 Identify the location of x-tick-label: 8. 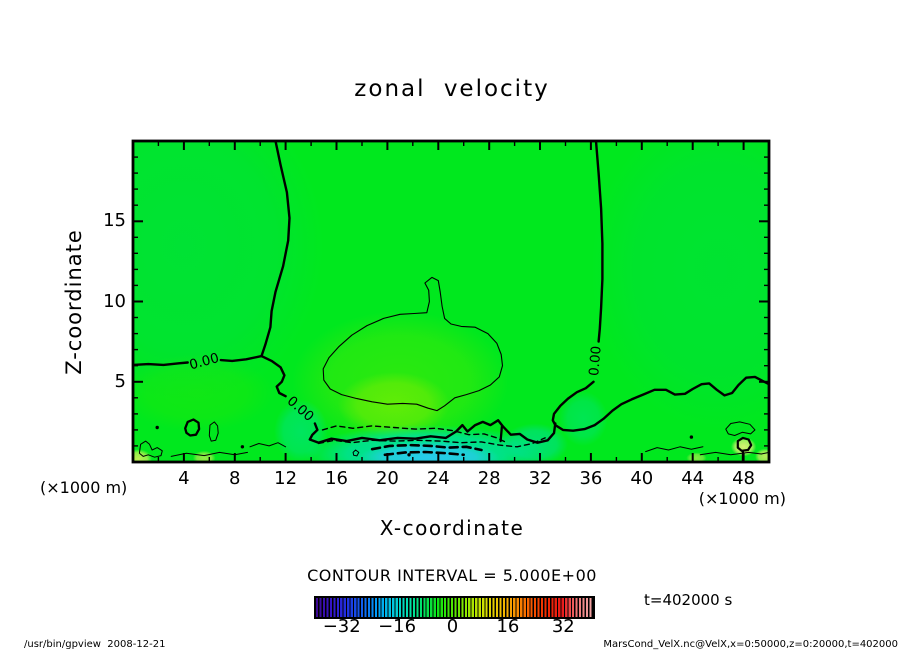
(235, 478).